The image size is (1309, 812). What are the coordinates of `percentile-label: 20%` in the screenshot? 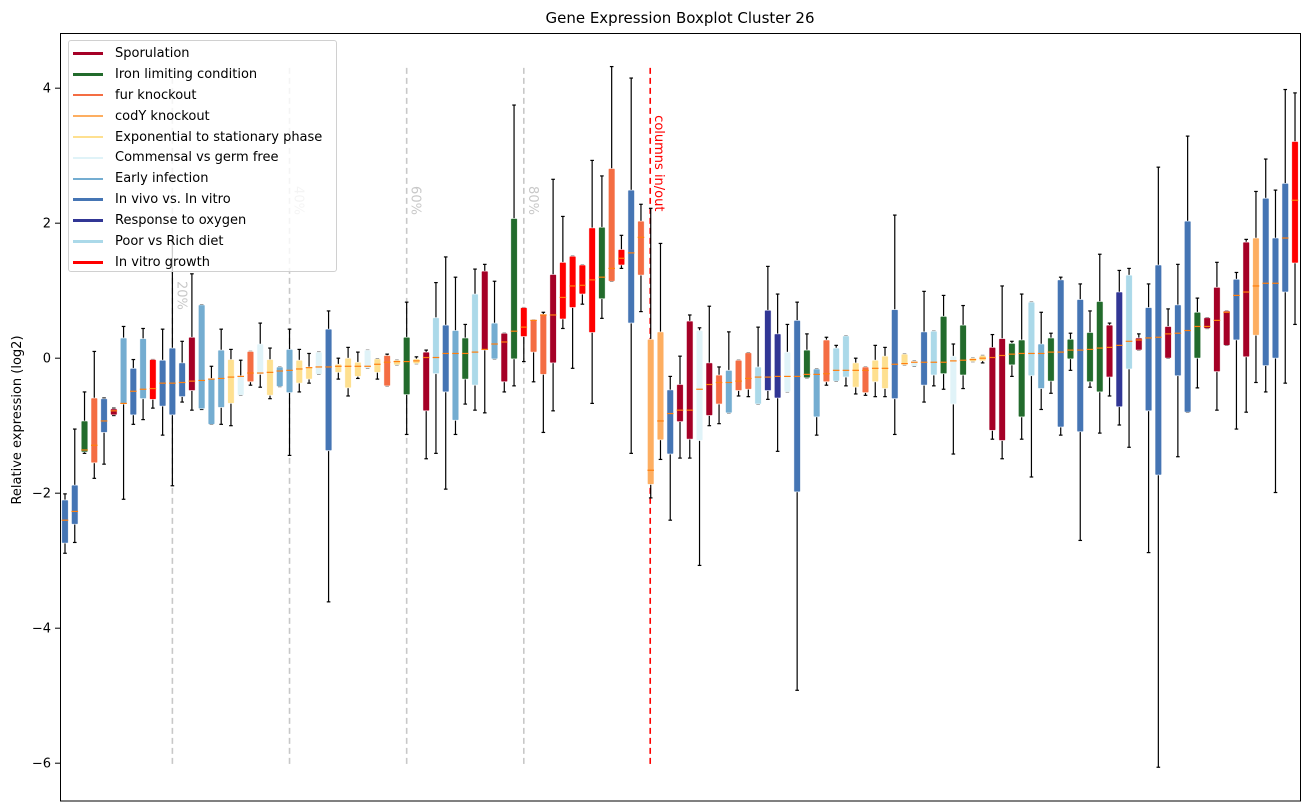 It's located at (180, 295).